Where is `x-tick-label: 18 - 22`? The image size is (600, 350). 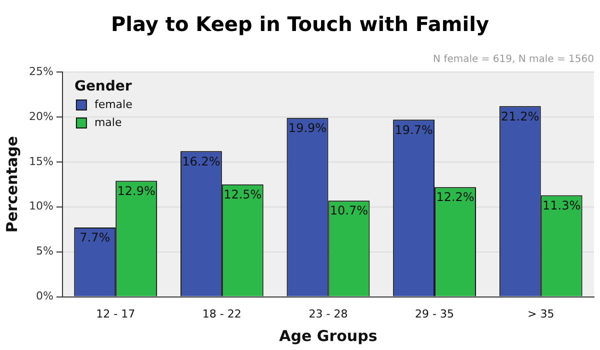
x-tick-label: 18 - 22 is located at coordinates (222, 313).